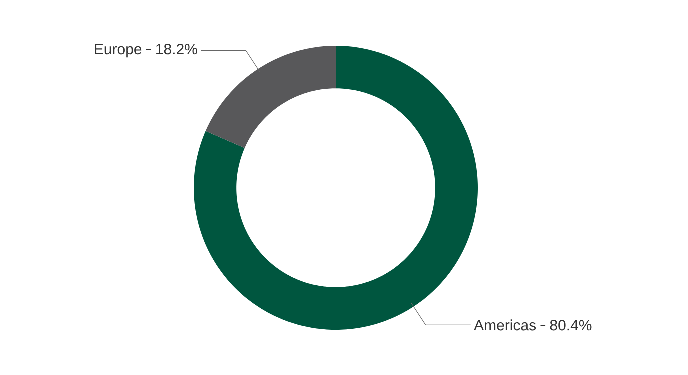  I want to click on data-label: 80.4%, so click(571, 325).